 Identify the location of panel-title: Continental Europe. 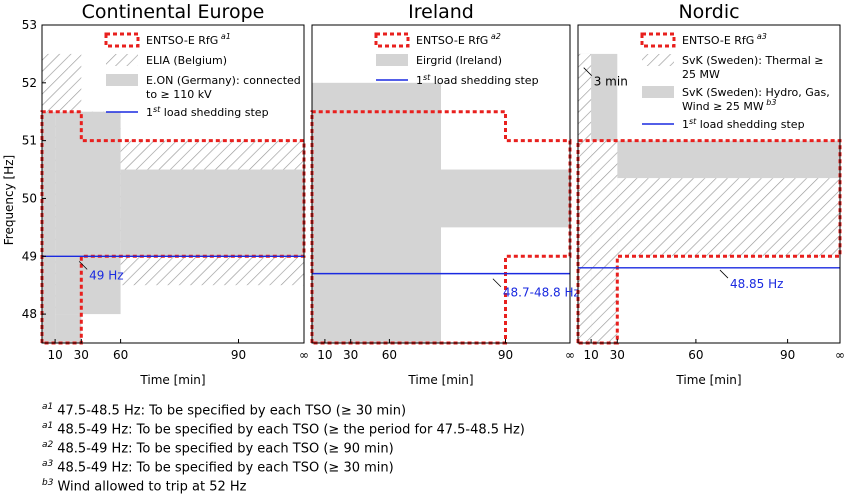
(173, 12).